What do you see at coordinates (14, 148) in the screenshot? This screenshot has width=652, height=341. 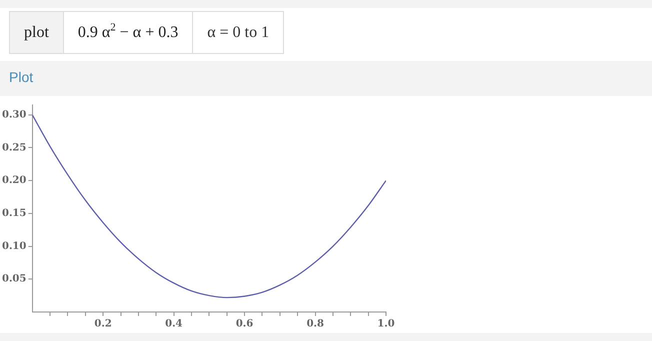 I see `y-tick-label: 0.25` at bounding box center [14, 148].